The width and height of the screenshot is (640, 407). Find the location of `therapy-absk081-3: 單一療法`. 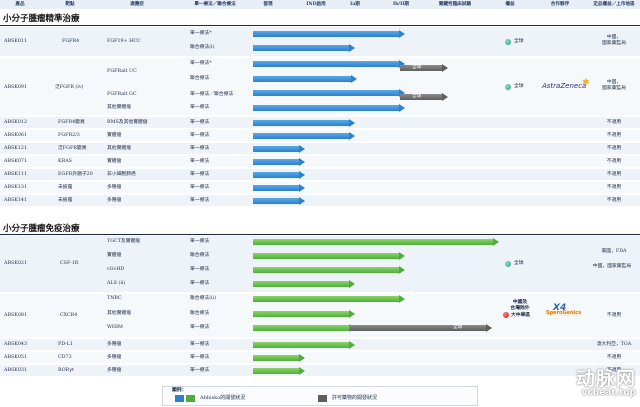

therapy-absk081-3: 單一療法 is located at coordinates (200, 327).